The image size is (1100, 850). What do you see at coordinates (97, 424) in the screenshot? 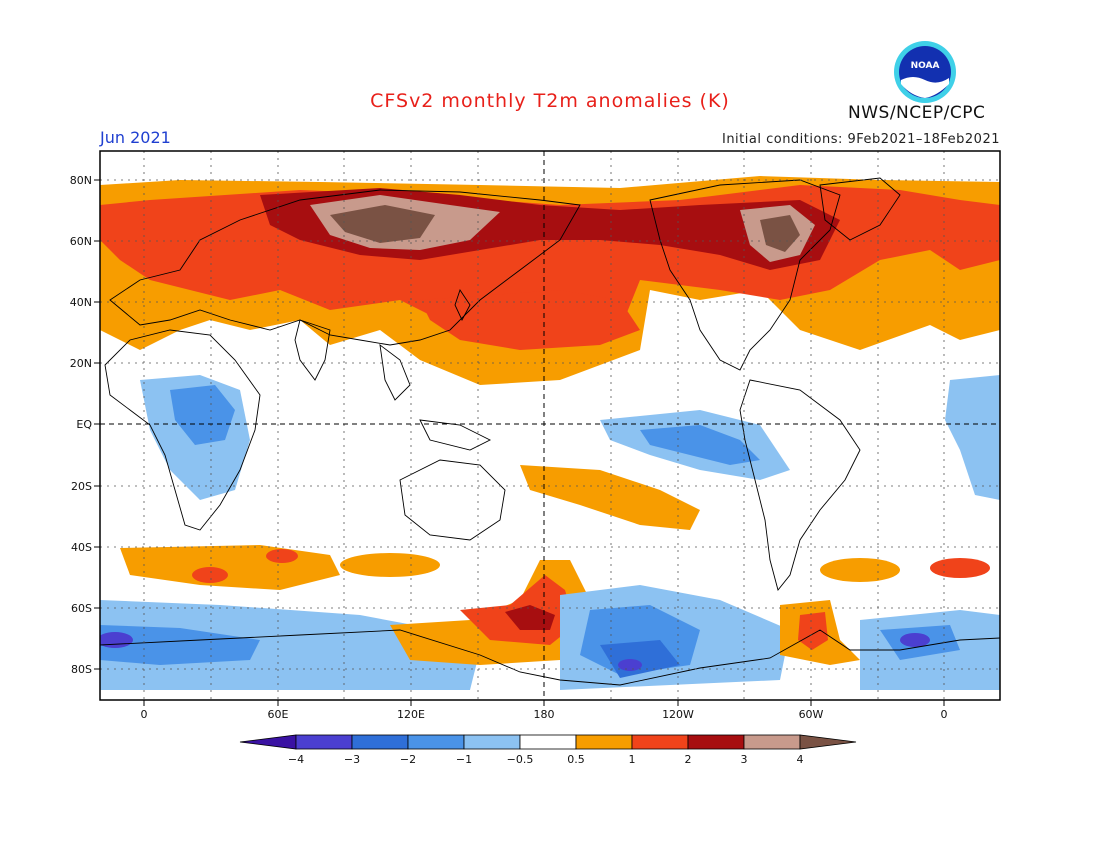
I see `lat-ticks` at bounding box center [97, 424].